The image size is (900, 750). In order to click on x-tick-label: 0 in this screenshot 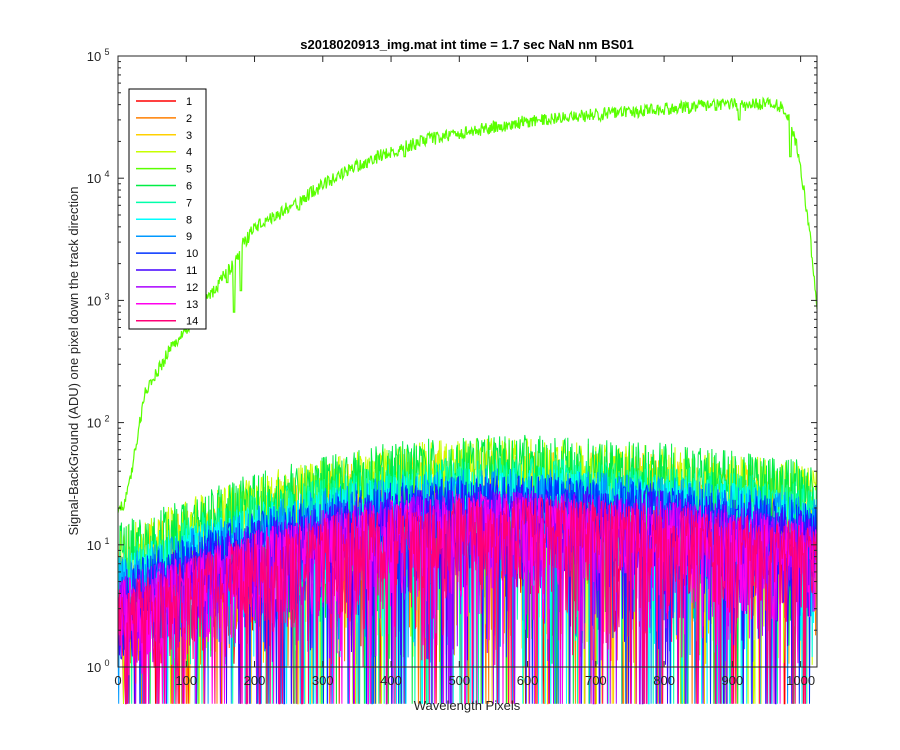, I will do `click(117, 680)`.